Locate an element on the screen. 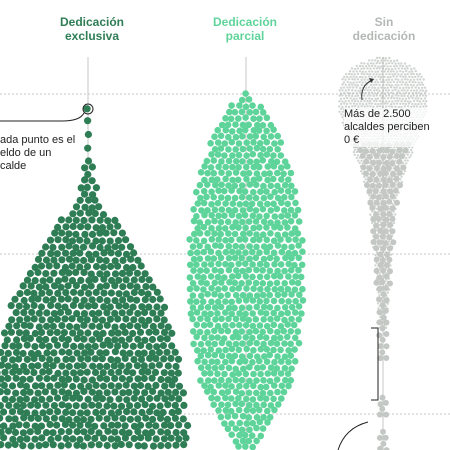 The width and height of the screenshot is (450, 450). column-title-exclusive-line2: exclusiva is located at coordinates (92, 36).